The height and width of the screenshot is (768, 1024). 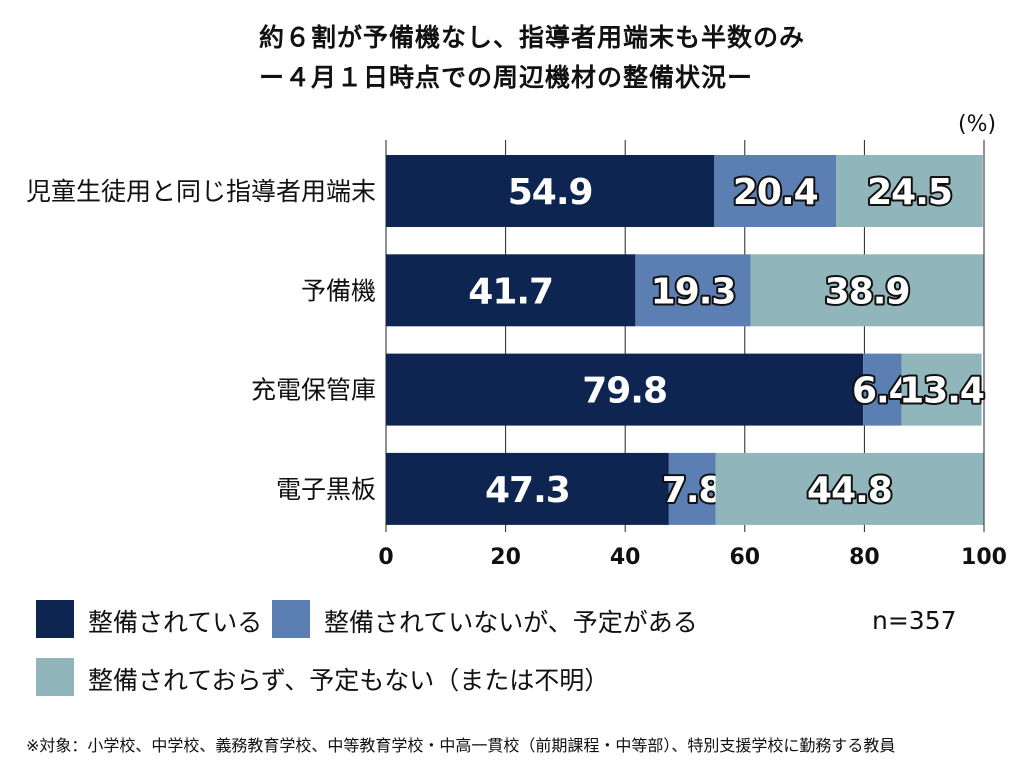 I want to click on category-label: 電子黒板, so click(x=326, y=489).